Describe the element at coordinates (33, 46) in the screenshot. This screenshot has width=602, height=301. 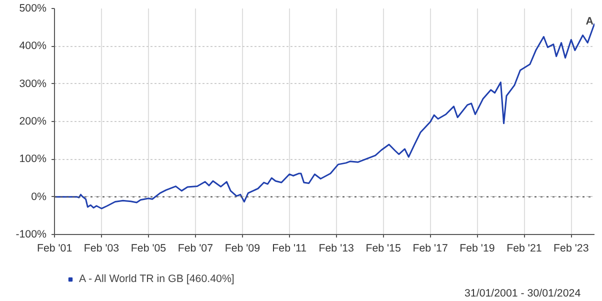
I see `y-tick-label: 400%` at that location.